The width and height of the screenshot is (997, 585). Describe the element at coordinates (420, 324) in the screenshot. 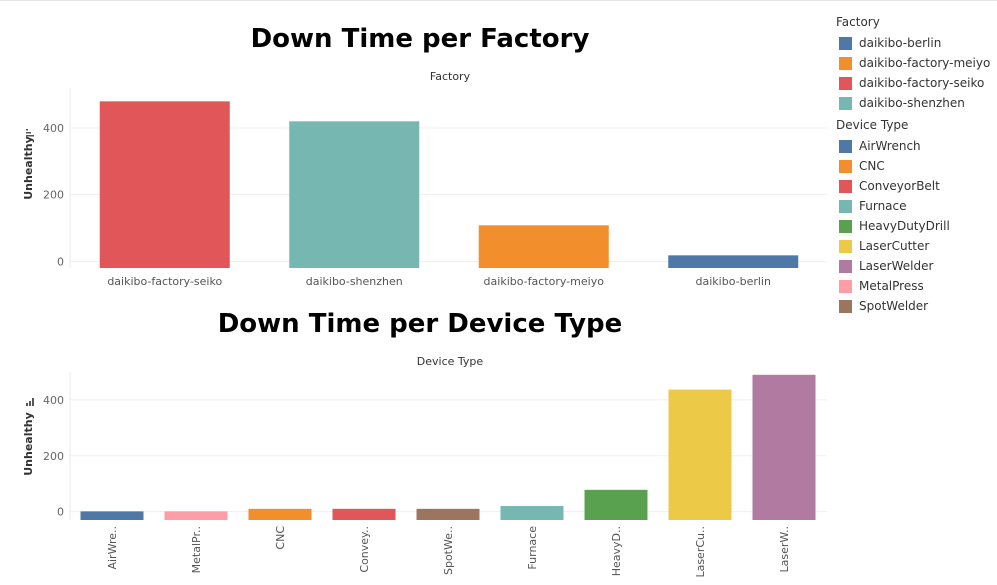

I see `device-chart-title: Down Time per Device Type` at that location.